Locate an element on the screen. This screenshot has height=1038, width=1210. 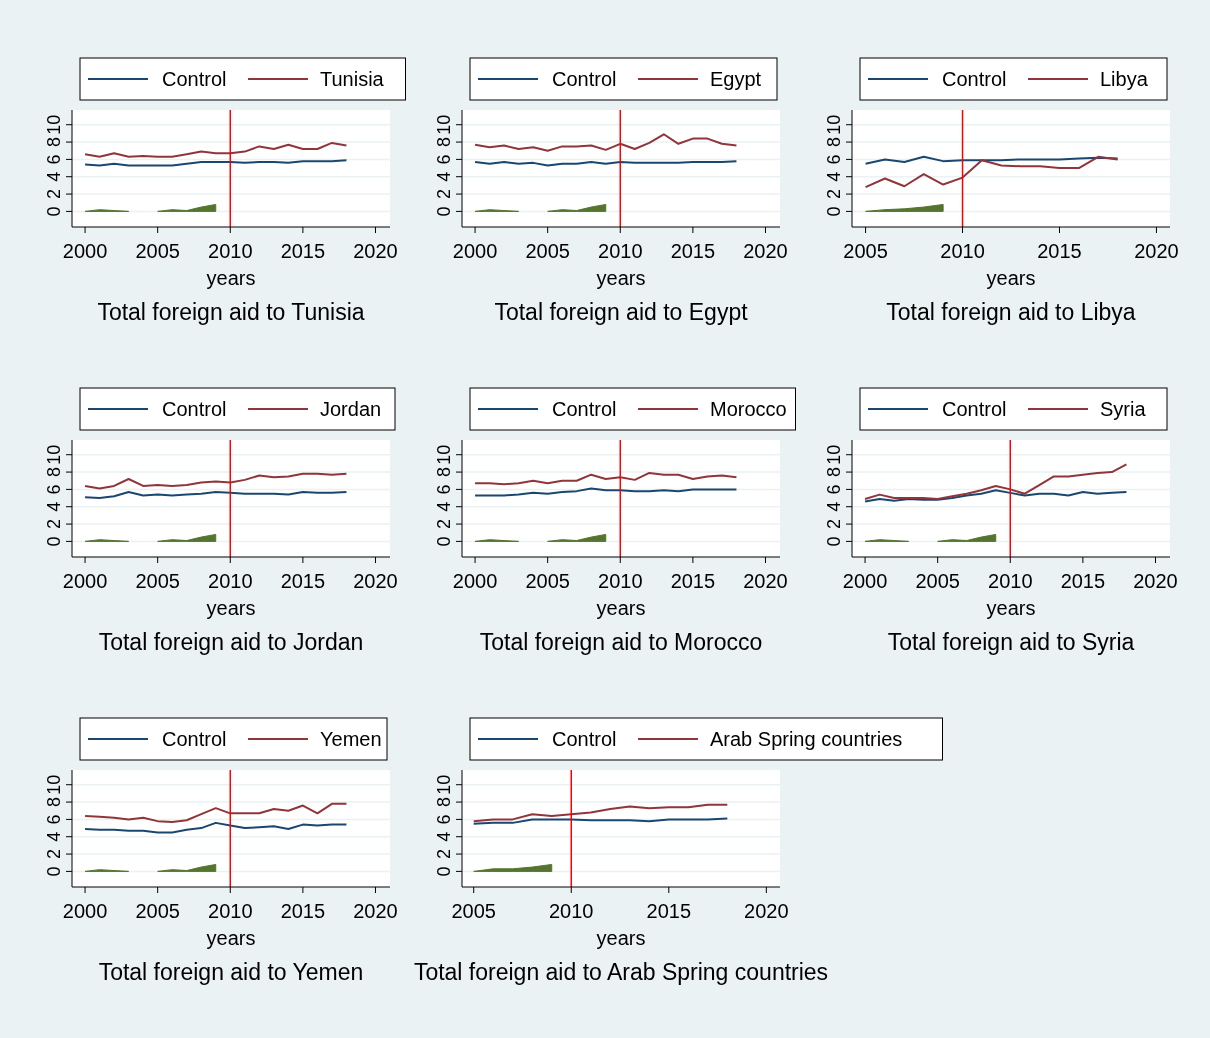
legend-label: Arab Spring countries is located at coordinates (806, 739).